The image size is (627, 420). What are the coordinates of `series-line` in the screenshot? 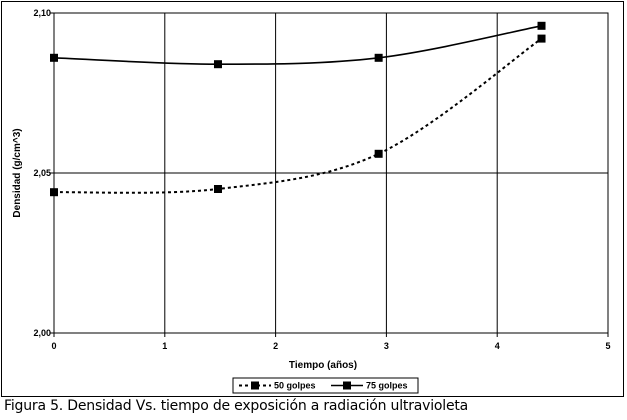 It's located at (297, 45).